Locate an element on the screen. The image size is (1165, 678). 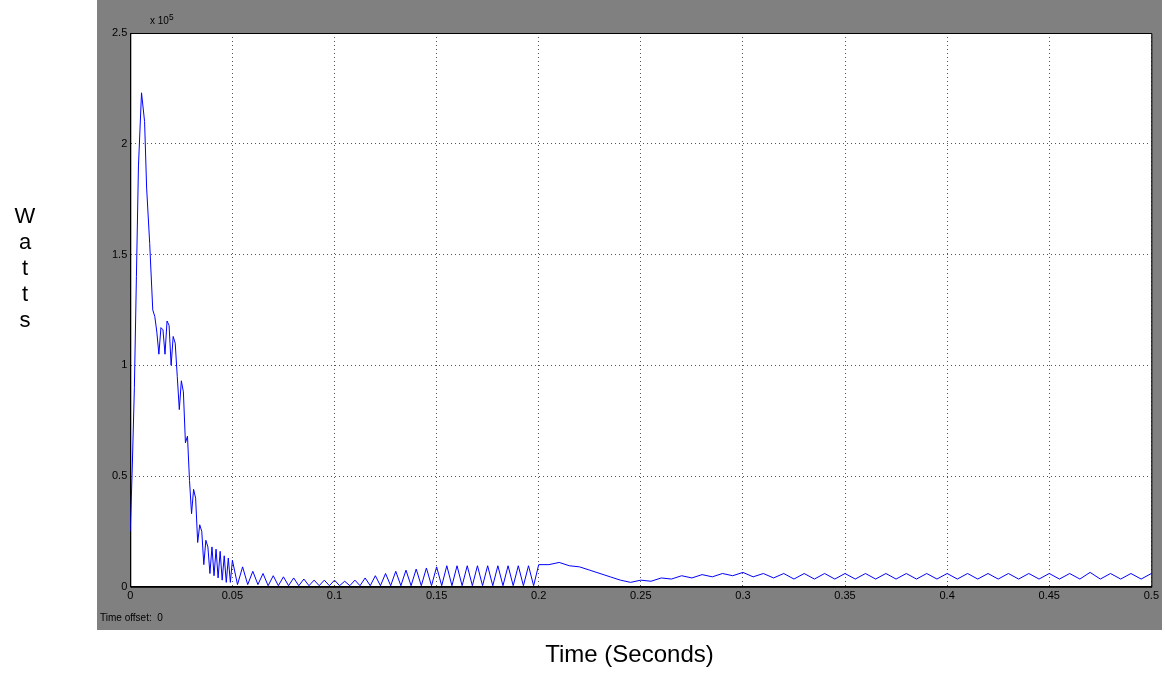
y-tick-label: 2 is located at coordinates (124, 142).